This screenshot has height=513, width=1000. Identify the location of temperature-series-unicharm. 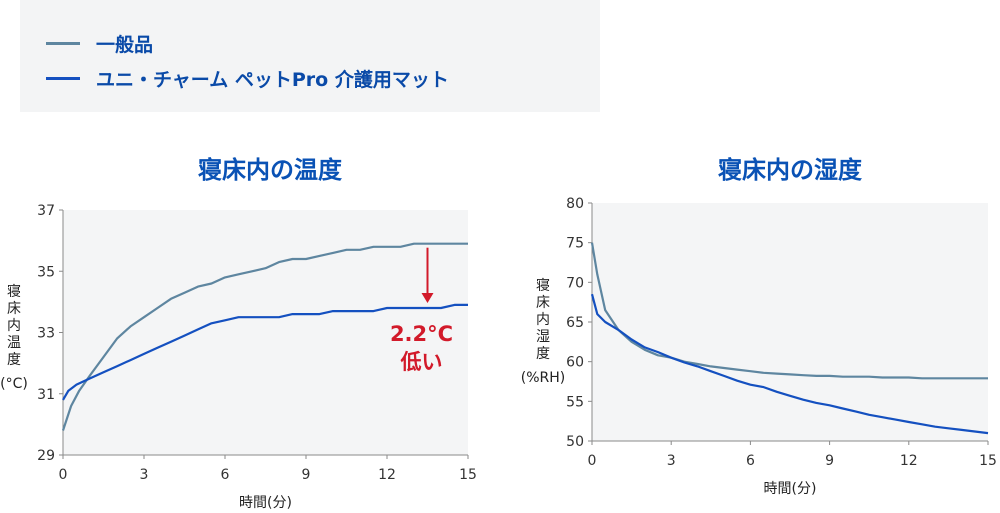
(265, 352).